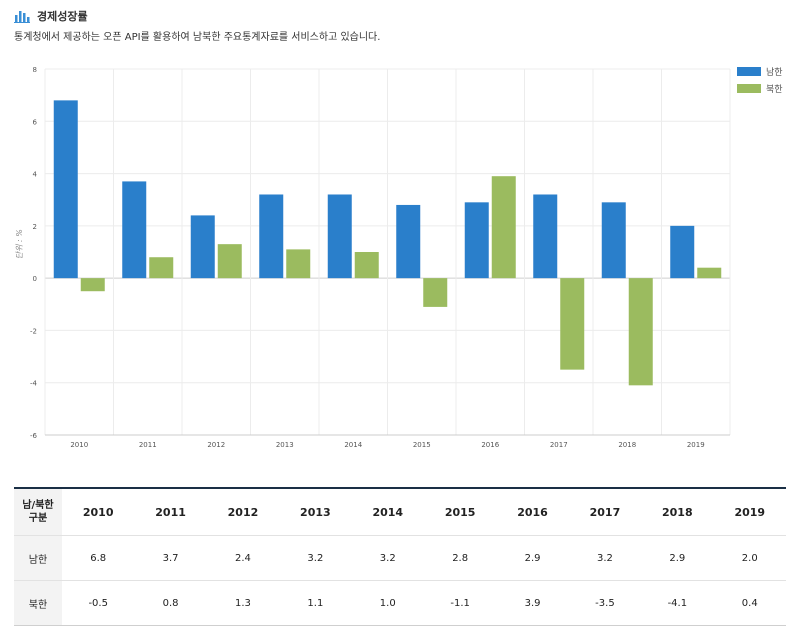 This screenshot has height=628, width=800. What do you see at coordinates (92, 285) in the screenshot?
I see `bar-북한-2010` at bounding box center [92, 285].